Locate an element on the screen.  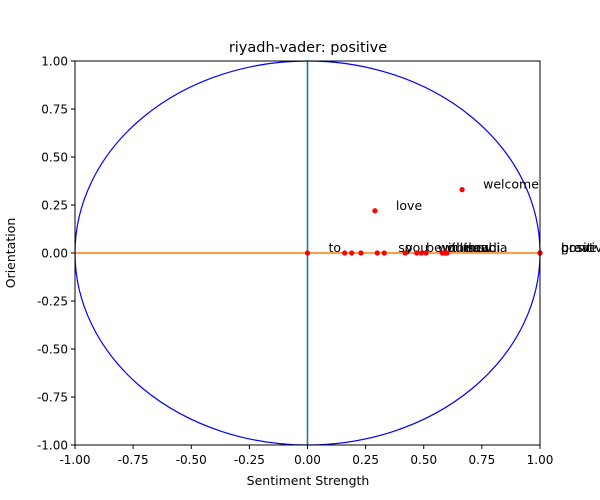
point-label-7: be is located at coordinates (434, 247).